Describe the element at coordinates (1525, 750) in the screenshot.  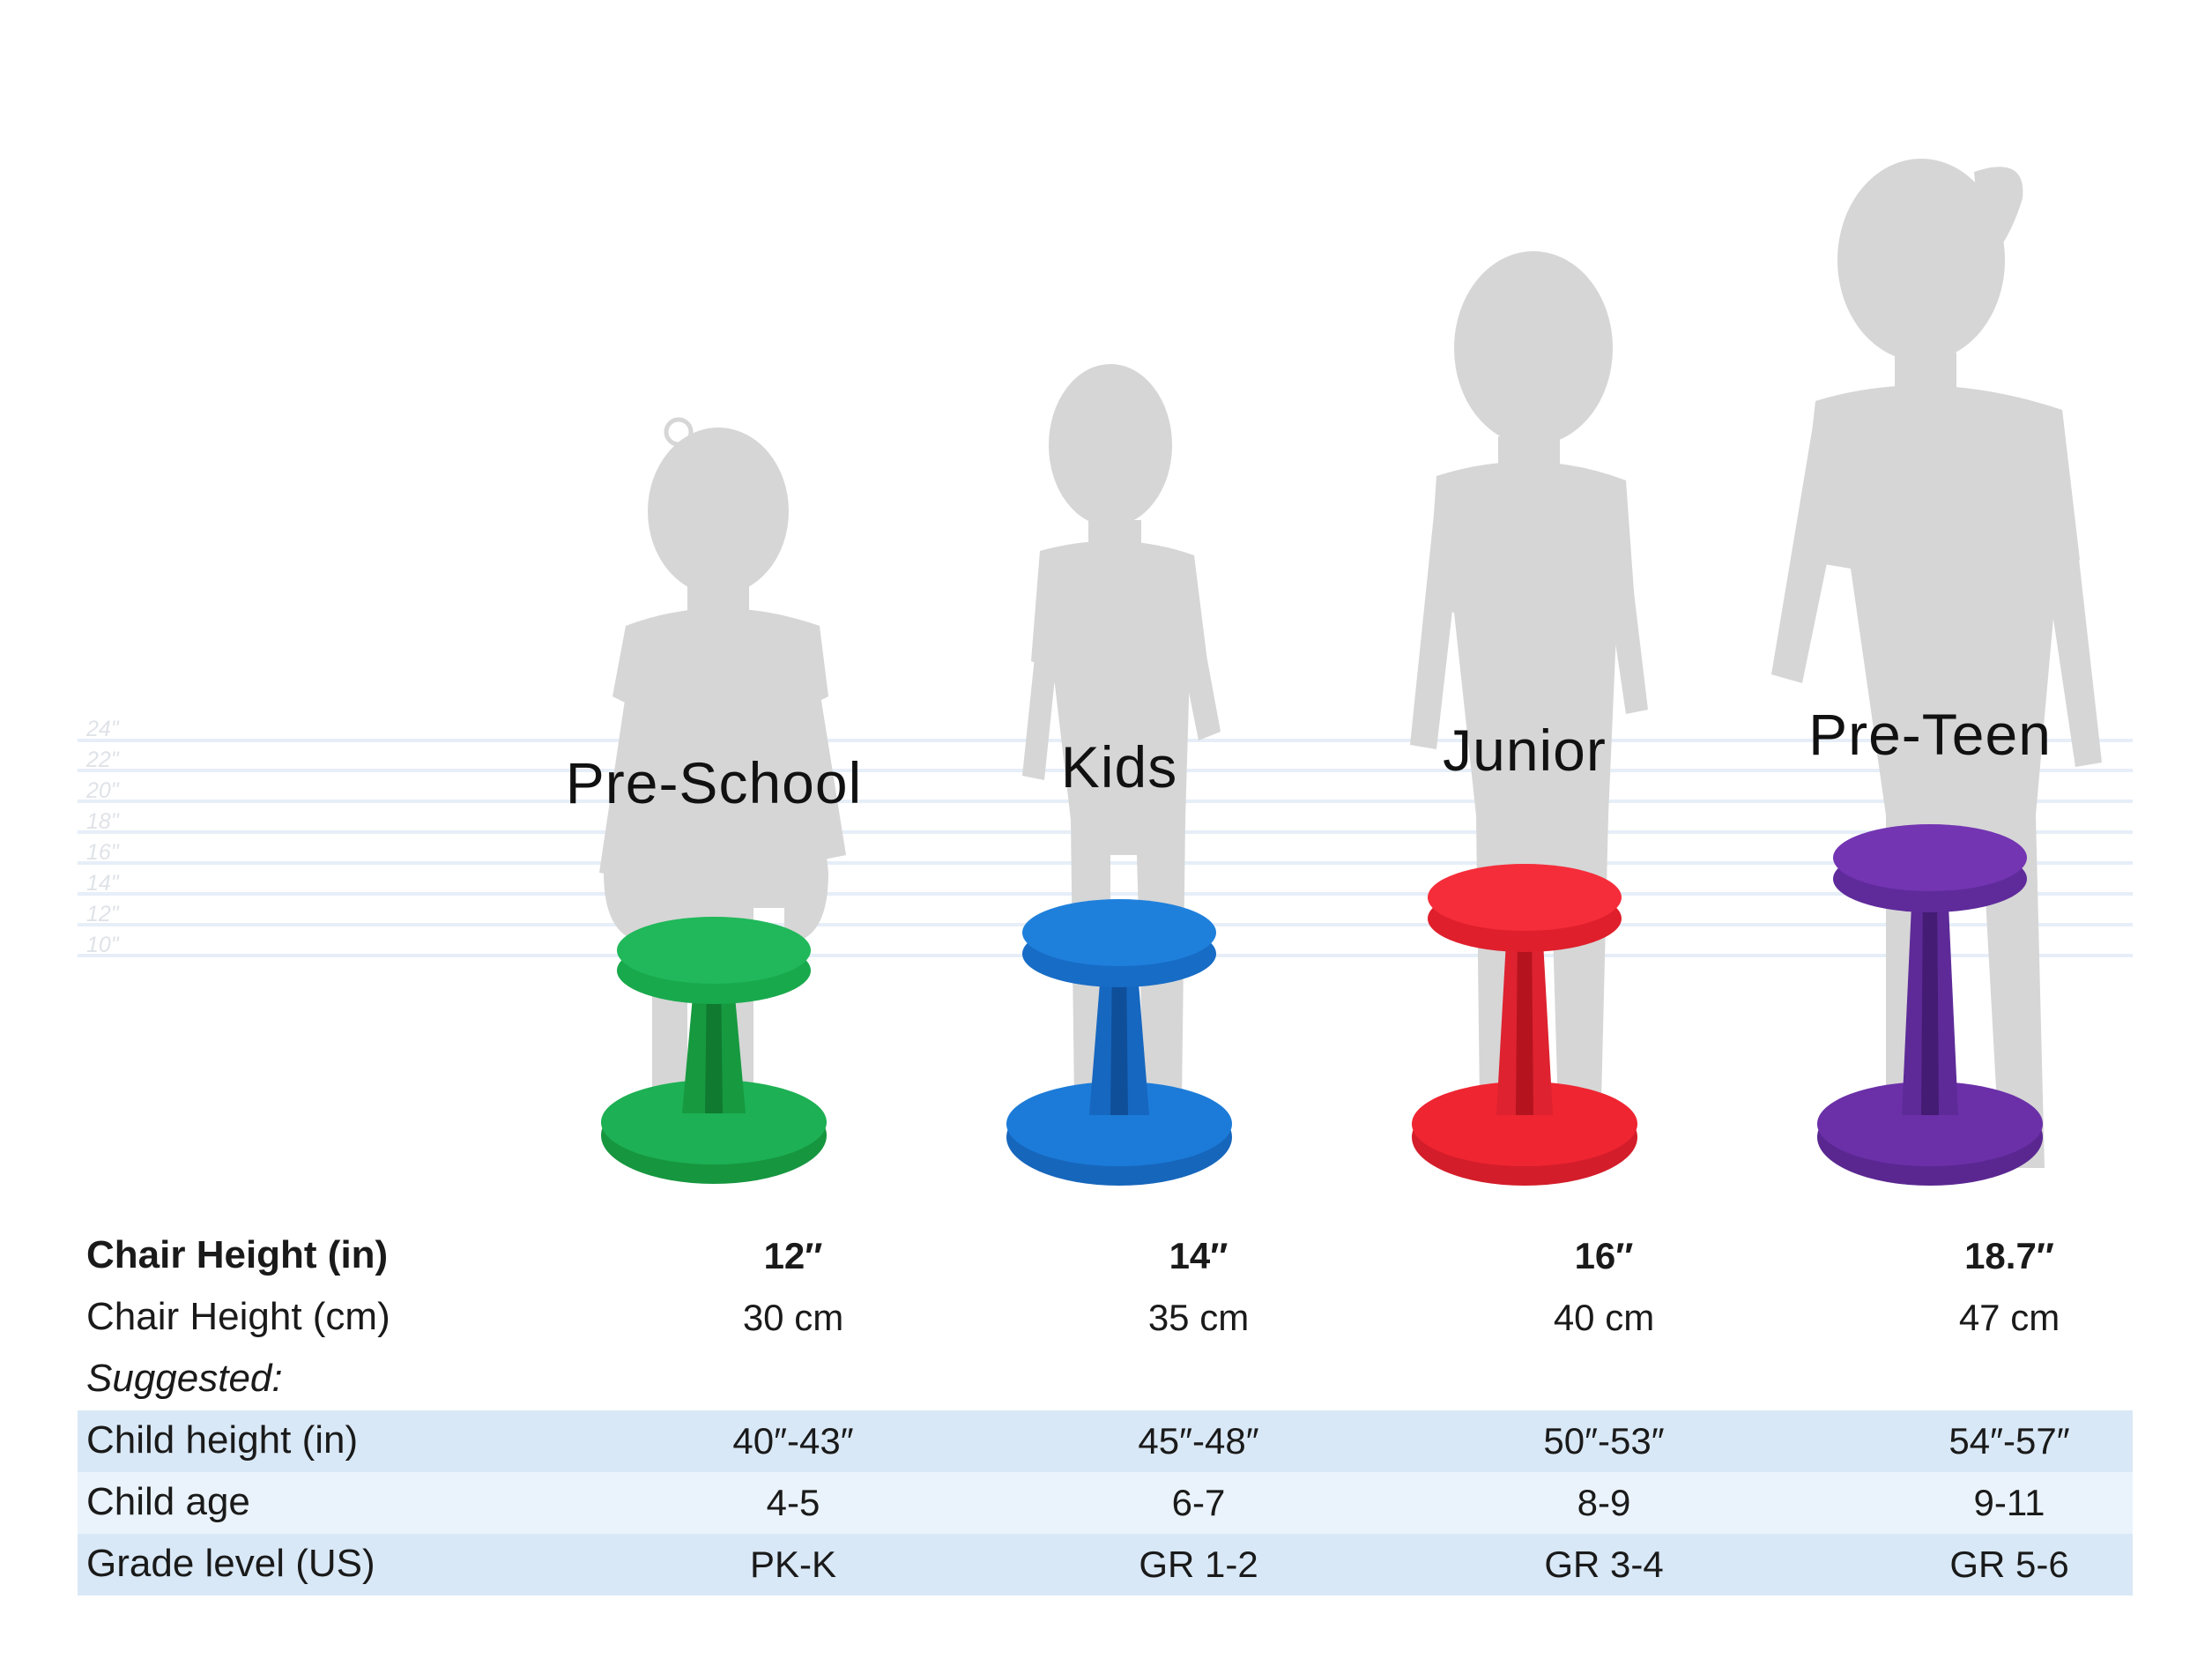
I see `model-title-junior: Junior` at that location.